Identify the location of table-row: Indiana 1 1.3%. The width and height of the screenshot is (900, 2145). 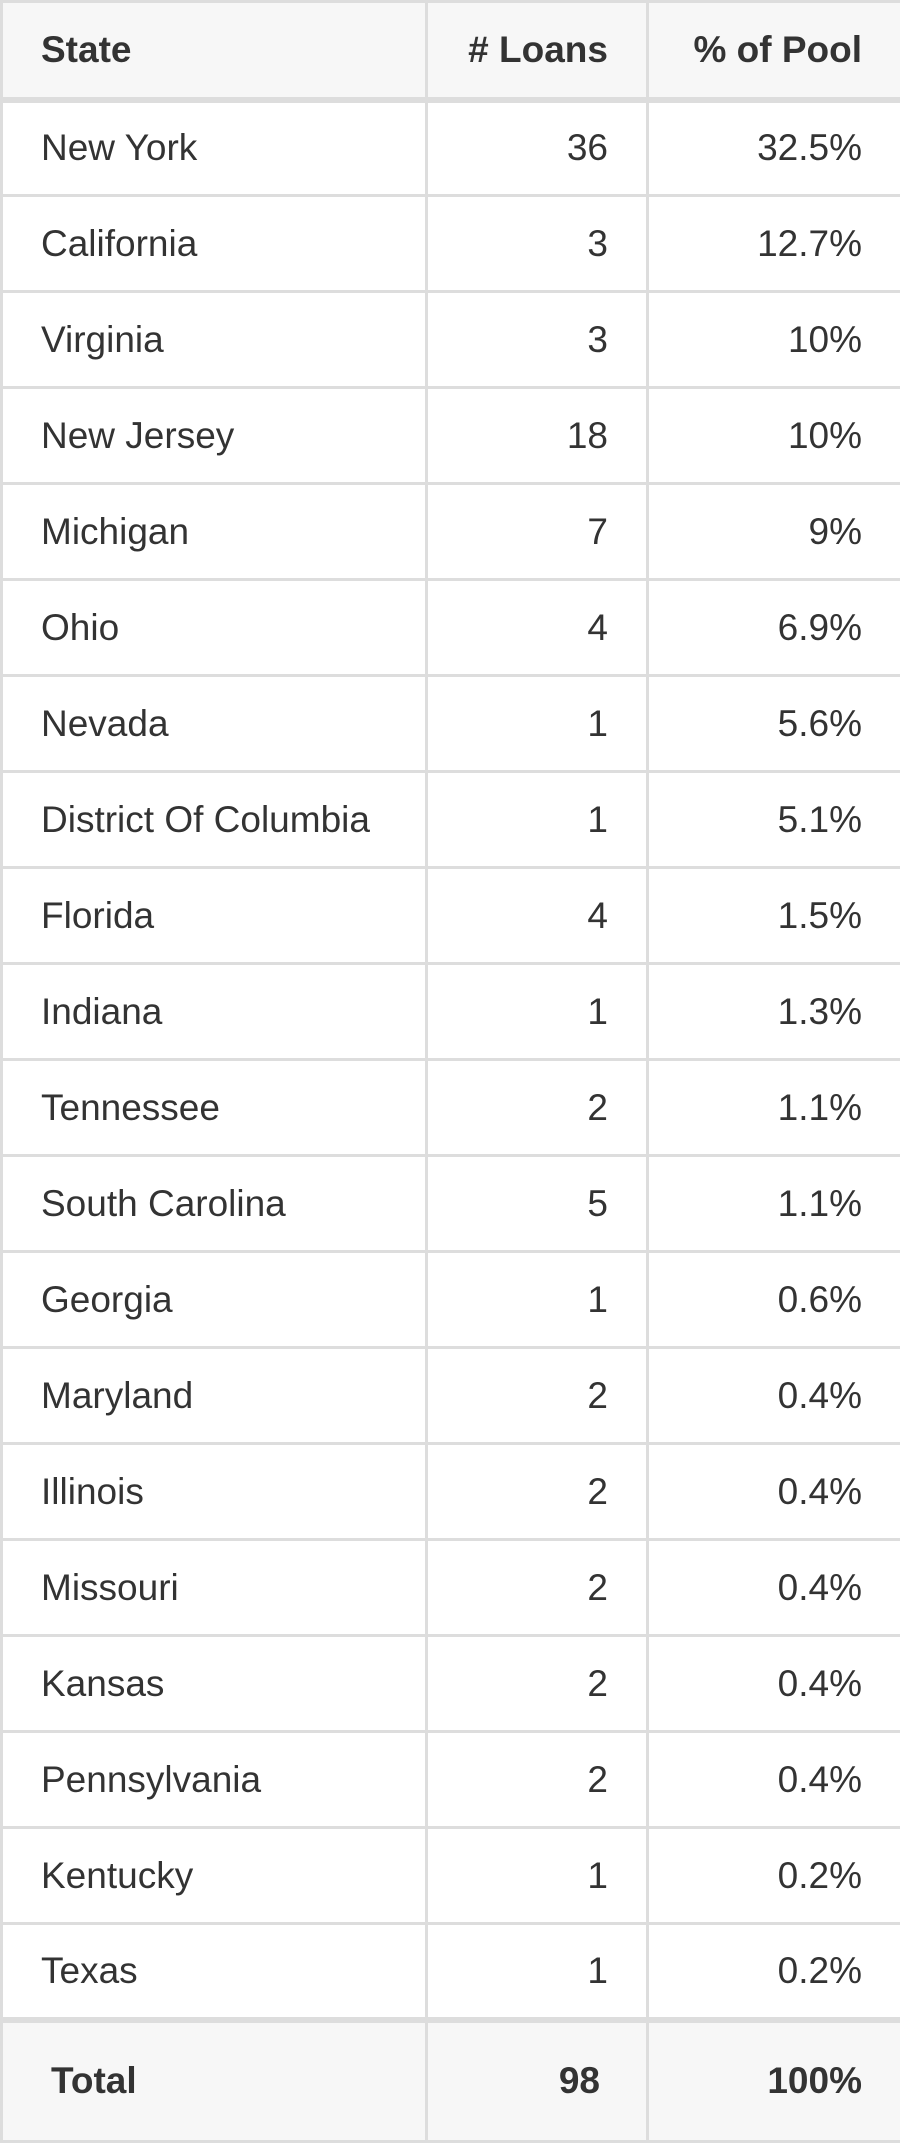
(450, 1011).